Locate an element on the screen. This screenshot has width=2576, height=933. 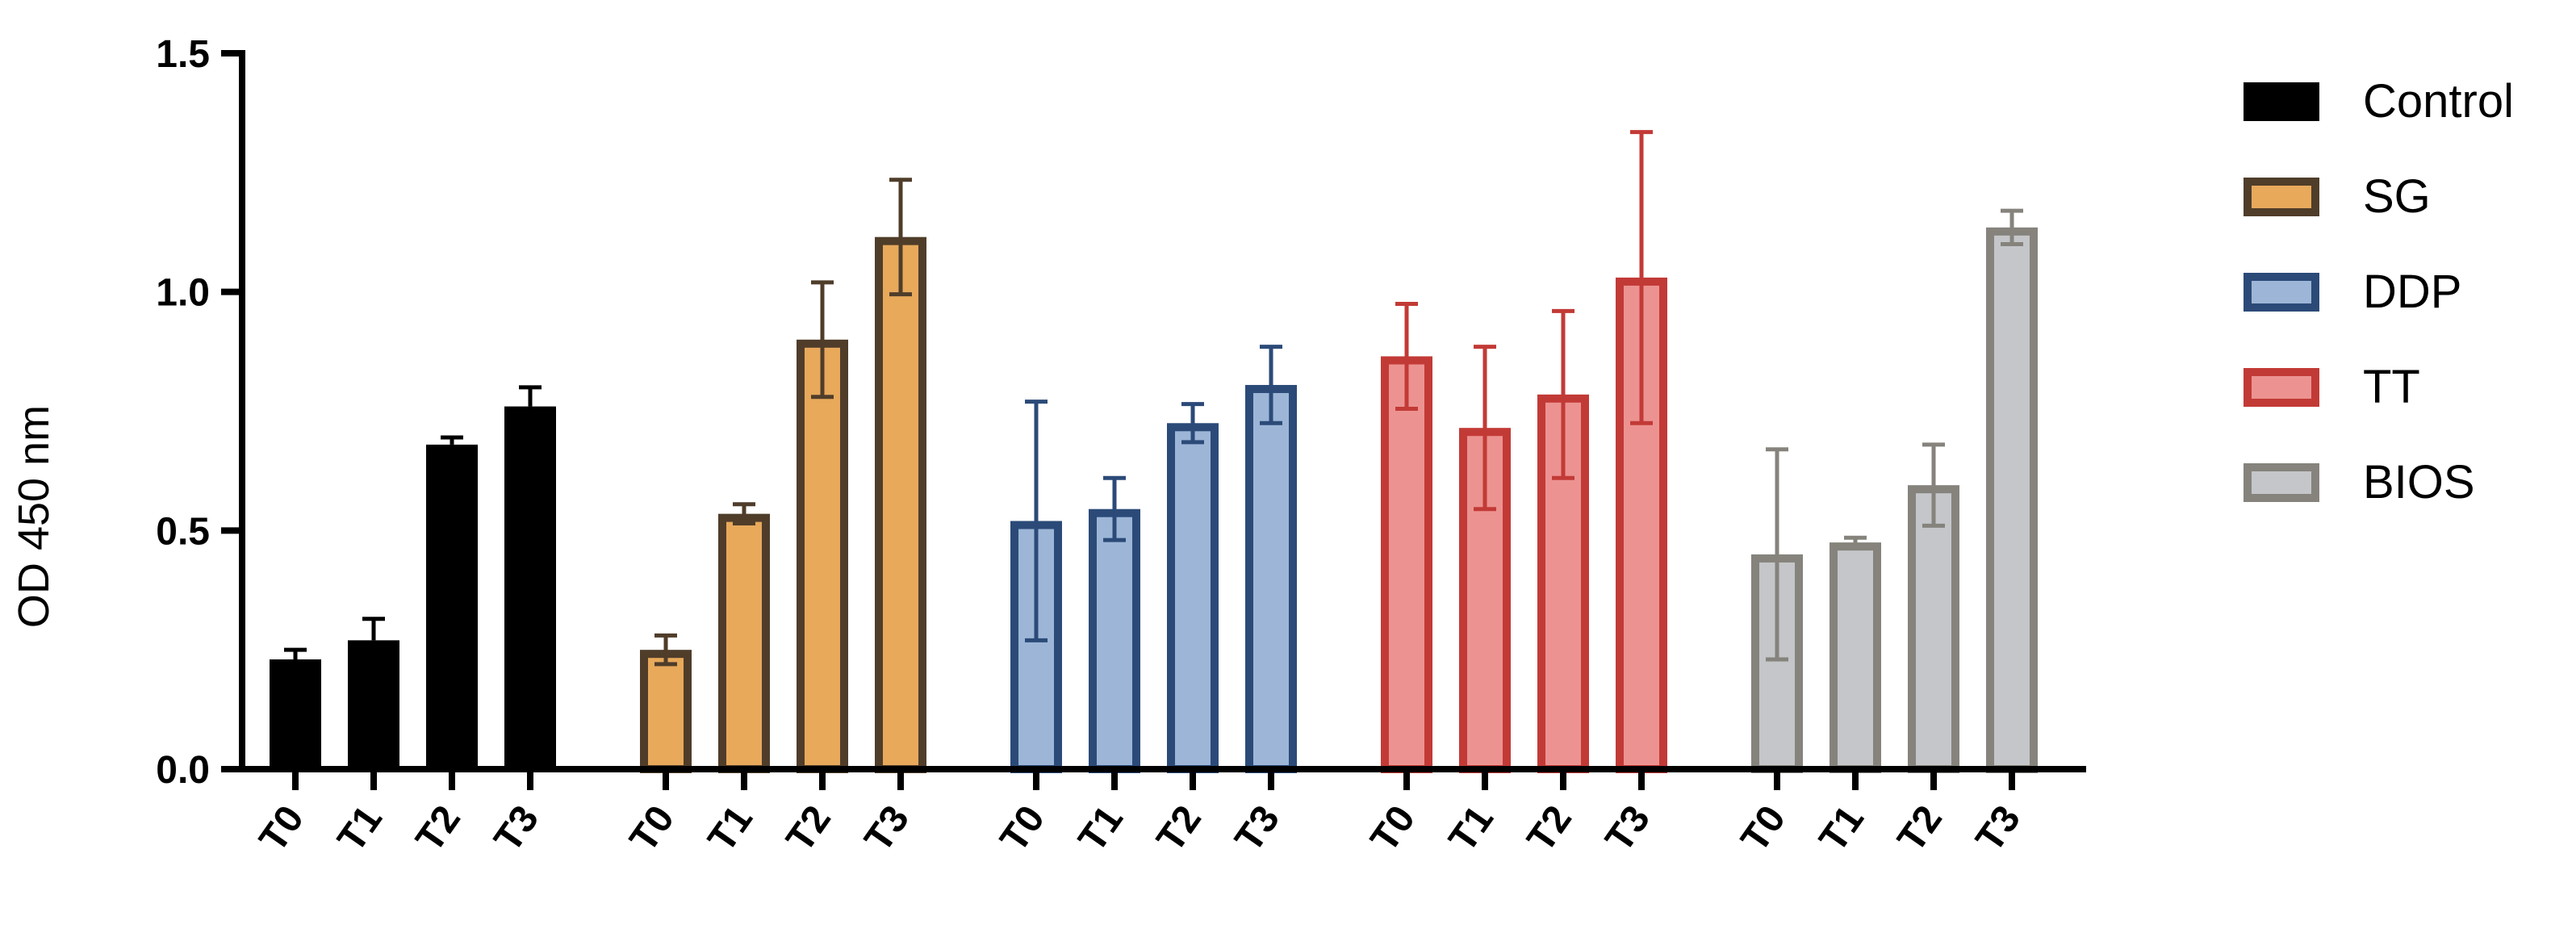
legend-label: BIOS is located at coordinates (2419, 482).